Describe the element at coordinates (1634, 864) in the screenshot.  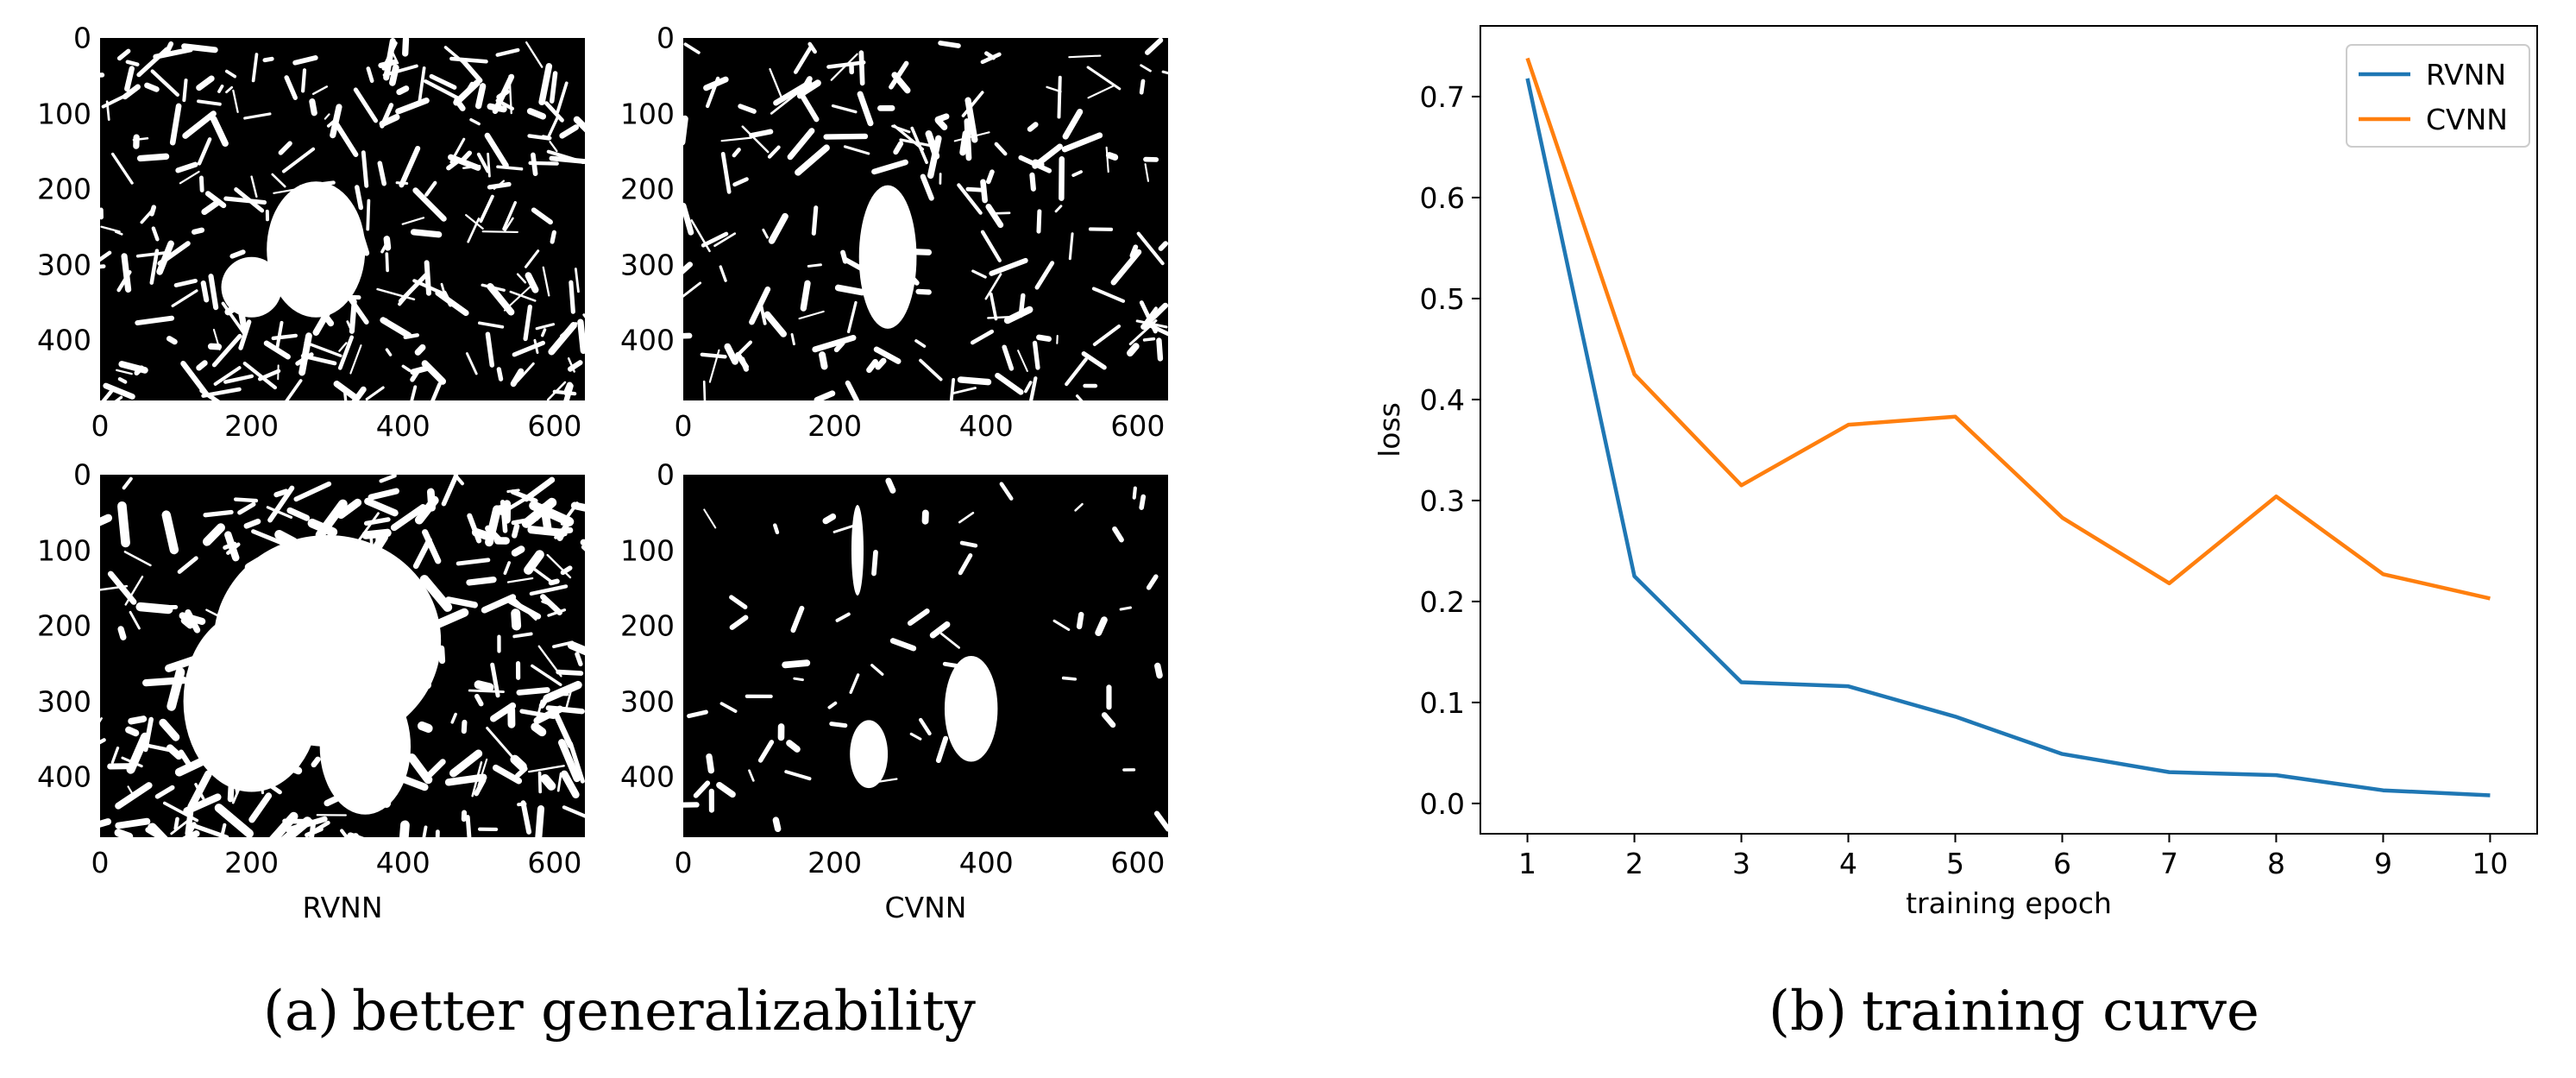
I see `x-tick-label: 2` at that location.